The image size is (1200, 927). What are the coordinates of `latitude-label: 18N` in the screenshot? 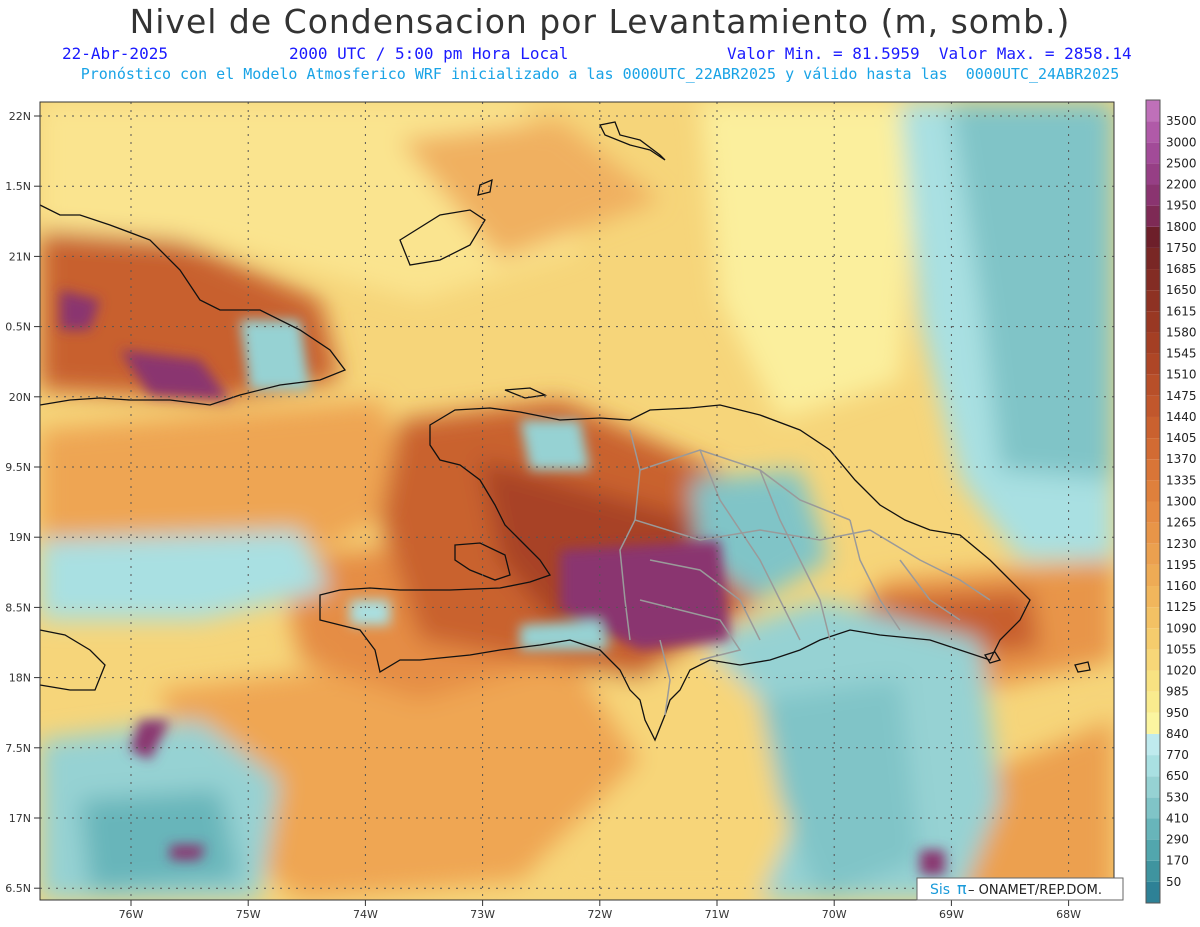 It's located at (20, 678).